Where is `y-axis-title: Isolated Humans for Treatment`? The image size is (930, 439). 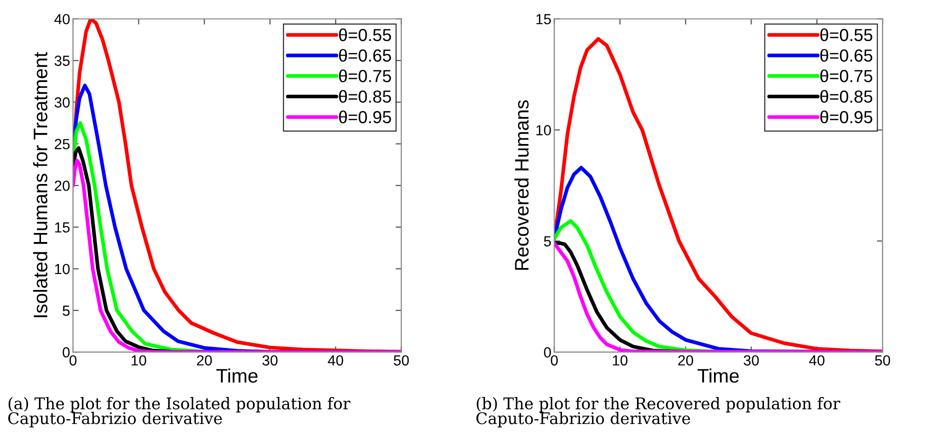
y-axis-title: Isolated Humans for Treatment is located at coordinates (40, 185).